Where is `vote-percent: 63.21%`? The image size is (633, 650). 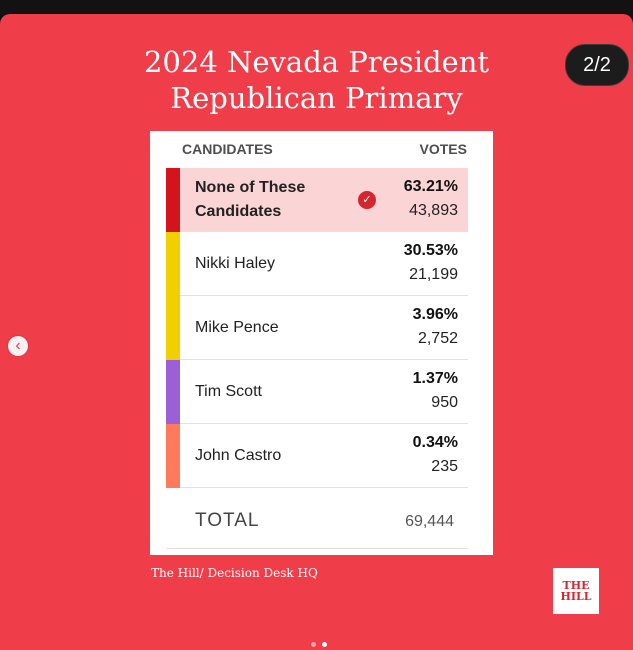 vote-percent: 63.21% is located at coordinates (430, 186).